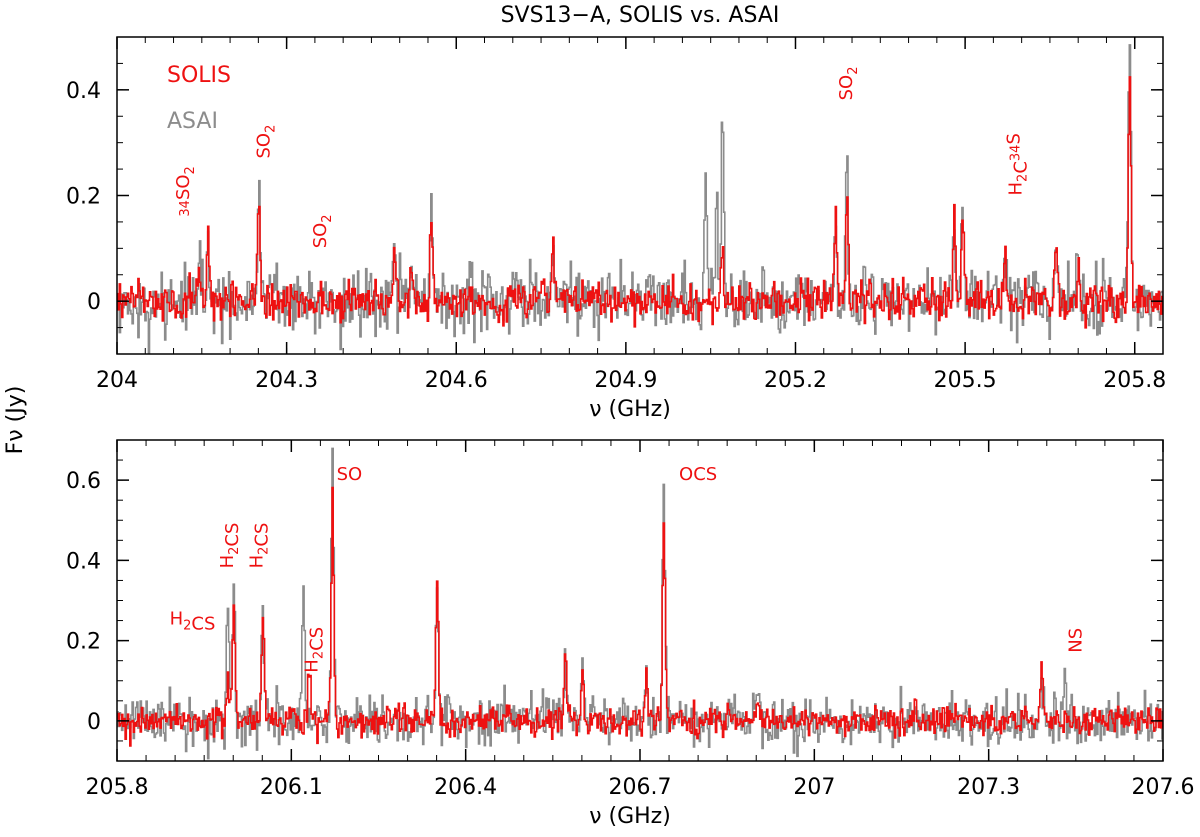 This screenshot has width=1200, height=837. Describe the element at coordinates (286, 380) in the screenshot. I see `x-tick-label: 204.3` at that location.